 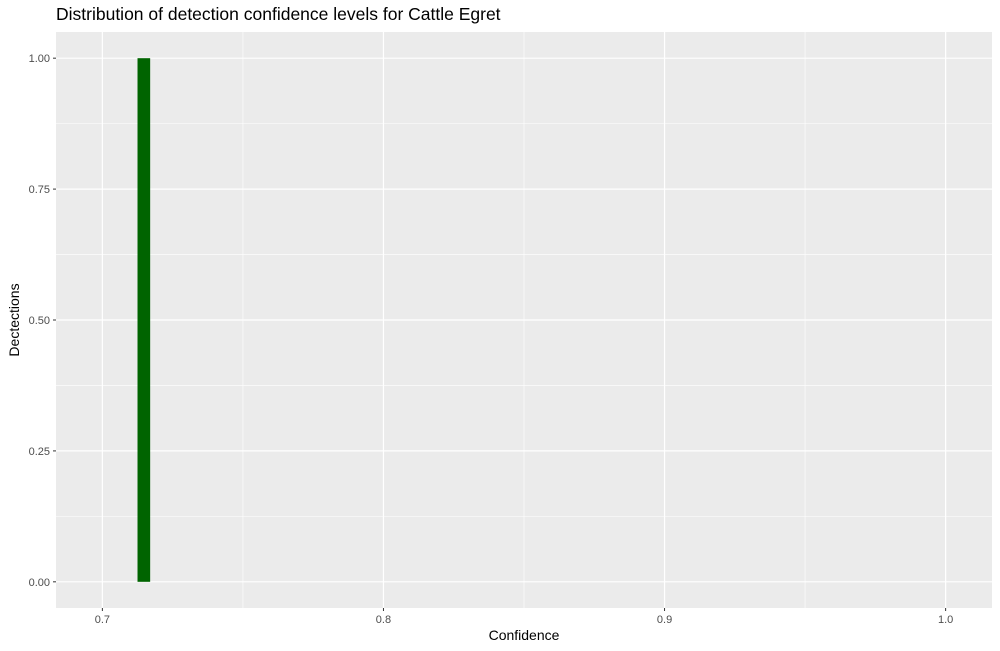 I want to click on y-tick-label: 0.50, so click(x=39, y=321).